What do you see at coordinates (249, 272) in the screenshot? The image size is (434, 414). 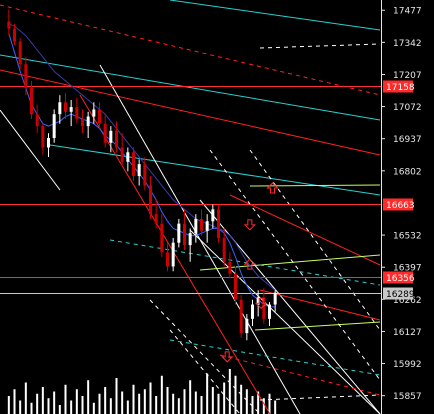 I see `signal-arrows` at bounding box center [249, 272].